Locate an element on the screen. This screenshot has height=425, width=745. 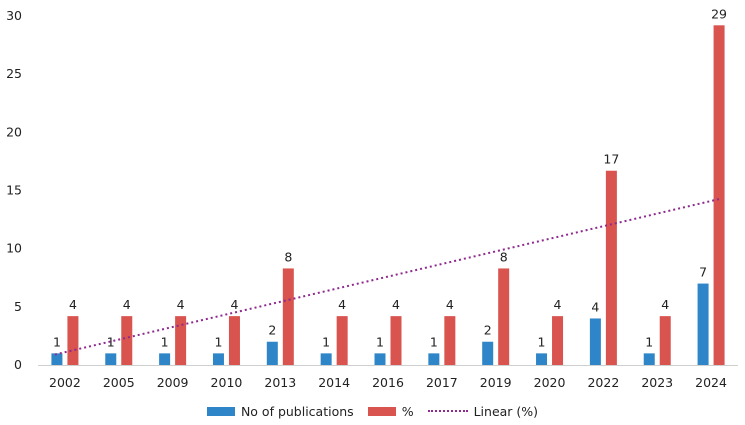
y-tick-label: 0 is located at coordinates (18, 364).